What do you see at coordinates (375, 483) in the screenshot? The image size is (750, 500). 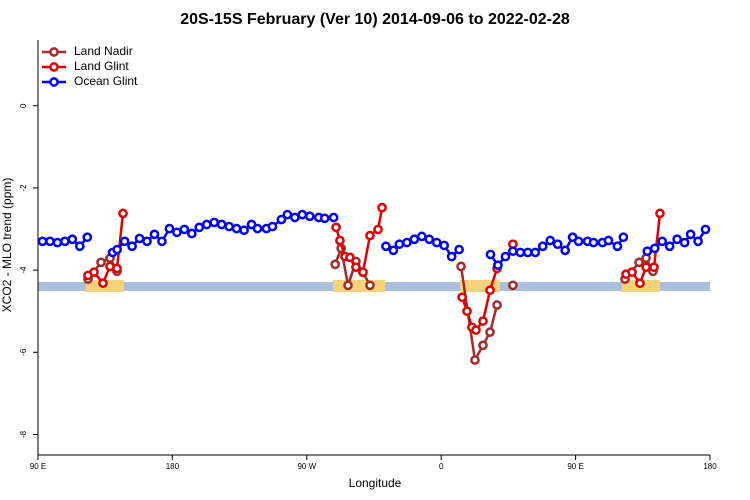 I see `x-axis-label: Longitude` at bounding box center [375, 483].